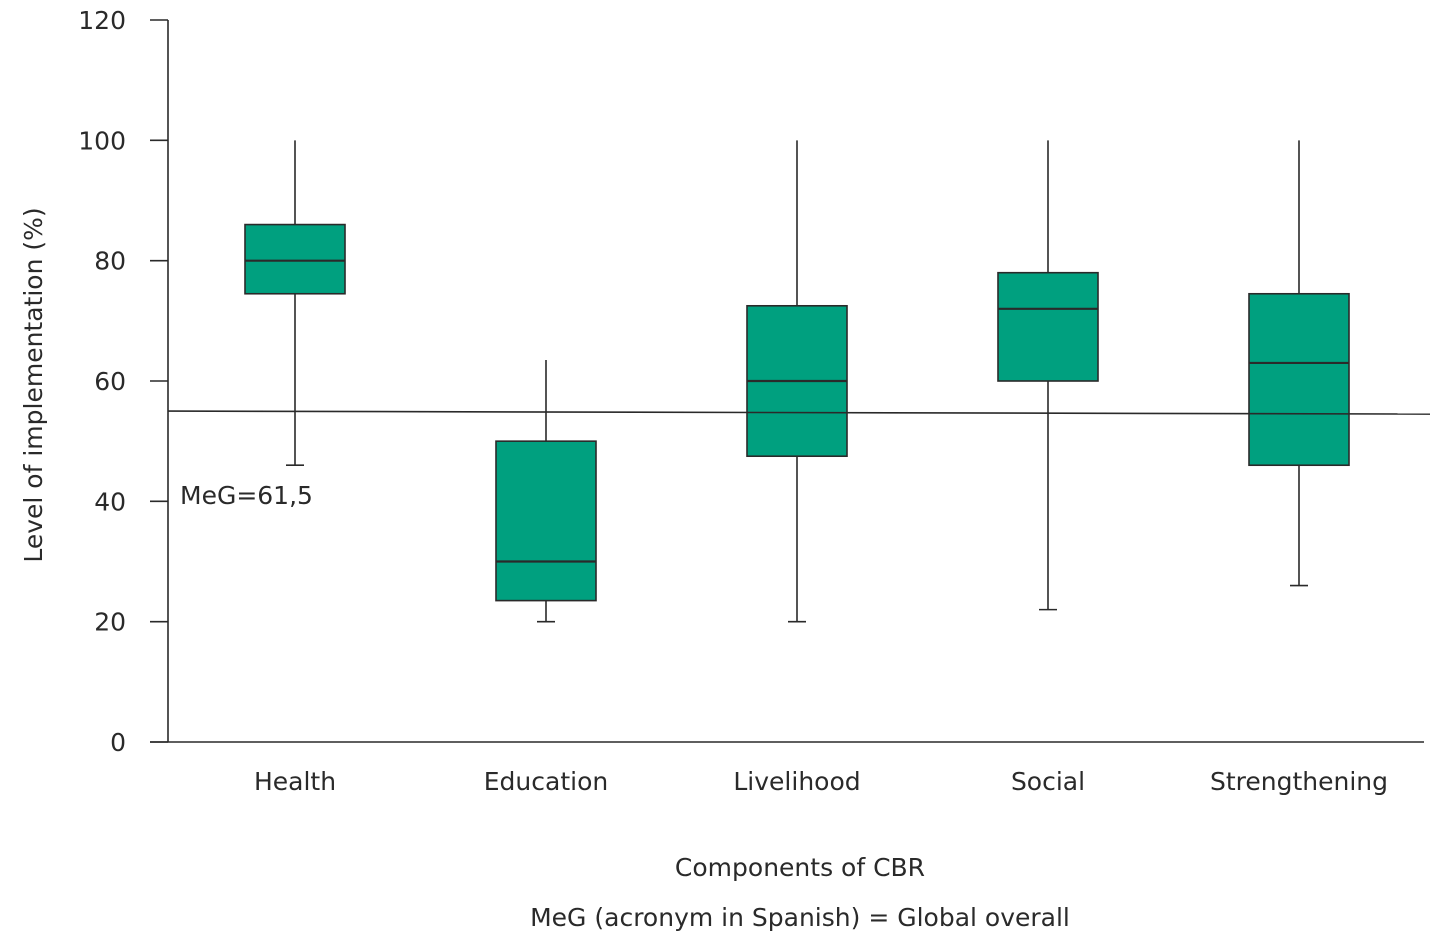 The image size is (1430, 938). Describe the element at coordinates (1299, 781) in the screenshot. I see `x-tick-label: Strengthening` at that location.